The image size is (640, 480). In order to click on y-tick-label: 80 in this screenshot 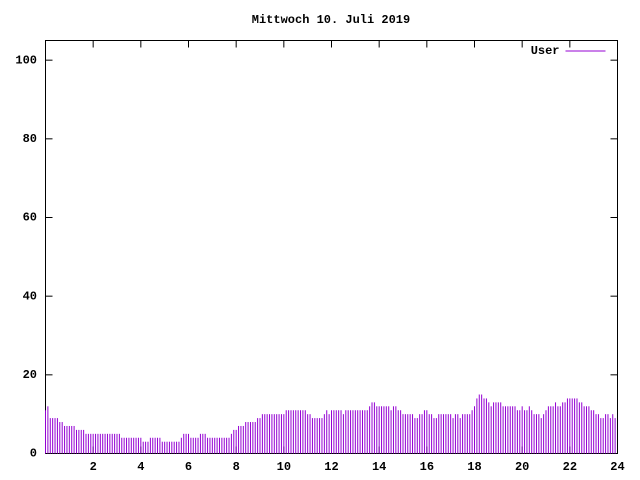, I will do `click(30, 139)`.